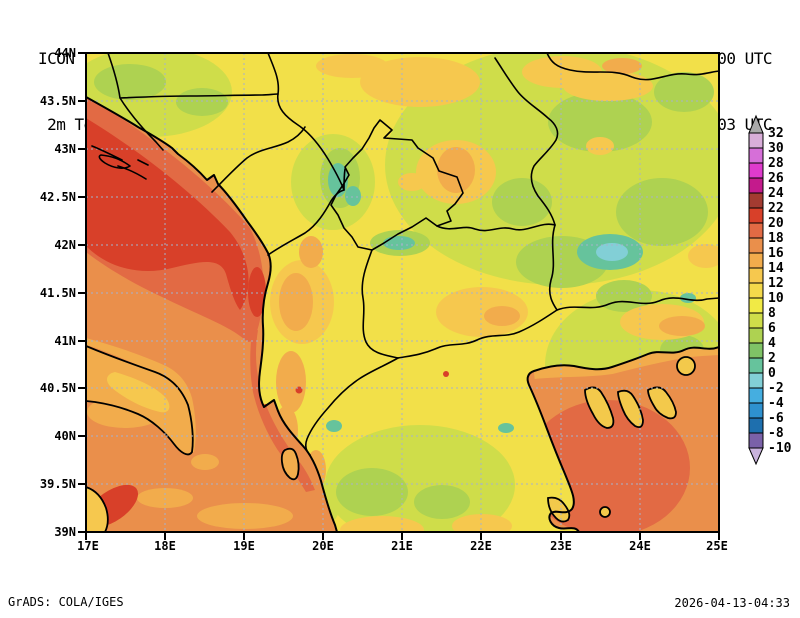 This screenshot has height=618, width=800. I want to click on y-tick-label: 40.5N, so click(58, 388).